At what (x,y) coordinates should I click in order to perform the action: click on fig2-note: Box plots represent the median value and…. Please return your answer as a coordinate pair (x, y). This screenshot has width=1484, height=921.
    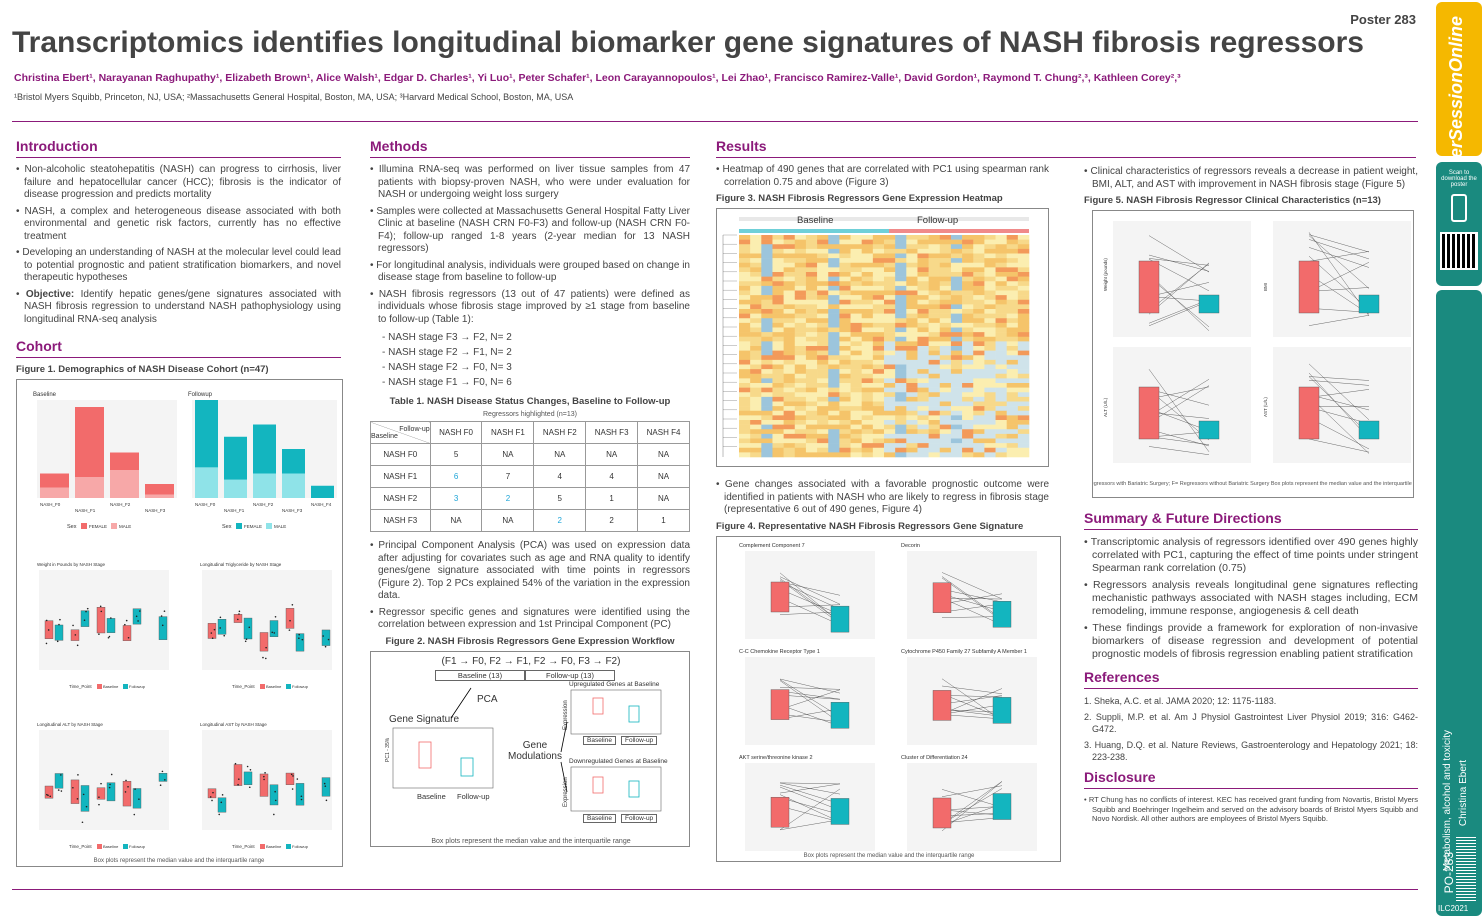
    Looking at the image, I should click on (531, 841).